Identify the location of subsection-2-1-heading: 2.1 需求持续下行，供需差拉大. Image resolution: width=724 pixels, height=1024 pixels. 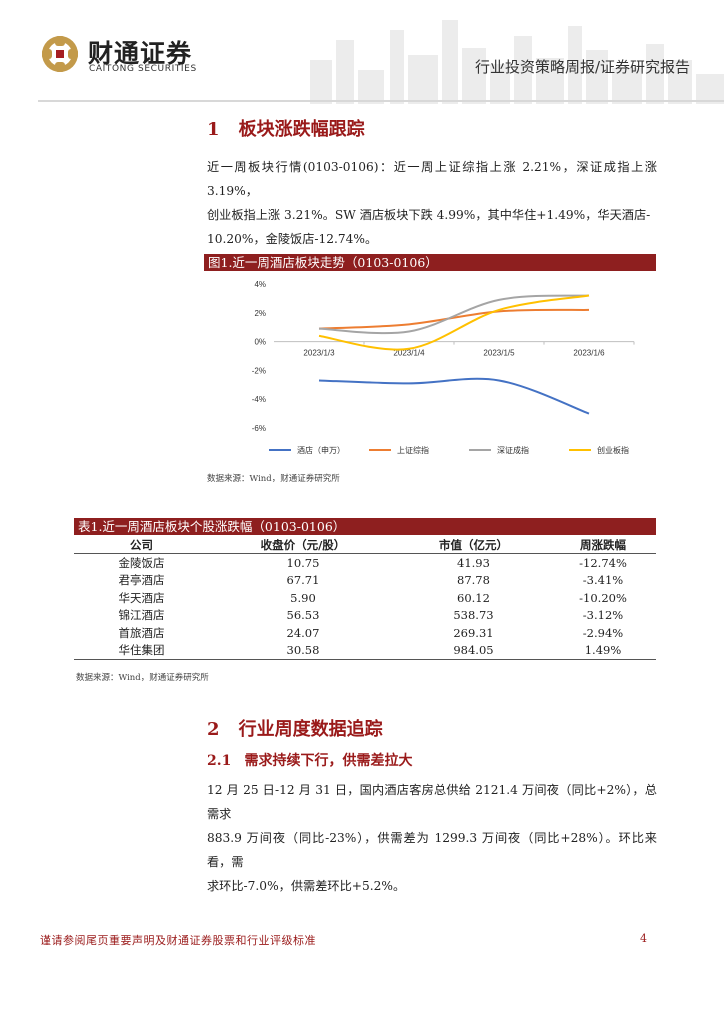
(309, 760).